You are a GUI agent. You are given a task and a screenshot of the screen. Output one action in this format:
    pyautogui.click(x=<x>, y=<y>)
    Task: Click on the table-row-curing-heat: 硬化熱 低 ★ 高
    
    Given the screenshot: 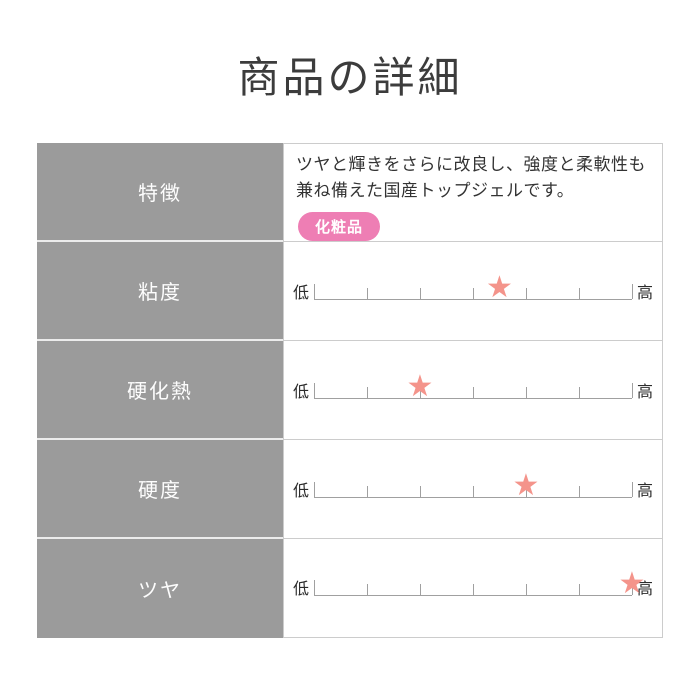 What is the action you would take?
    pyautogui.click(x=350, y=390)
    